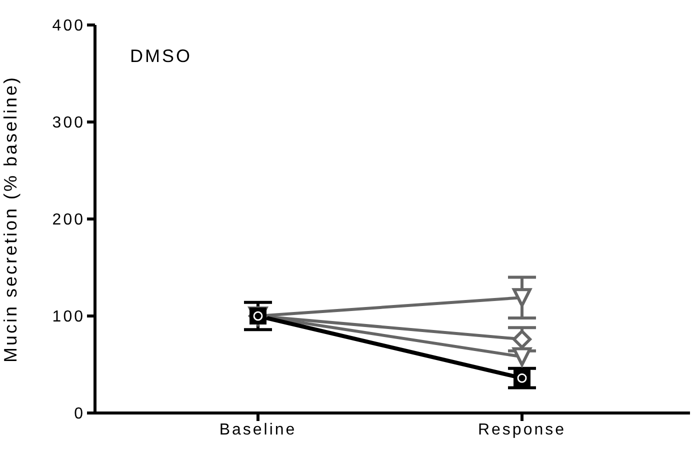 This screenshot has width=694, height=459. Describe the element at coordinates (10, 219) in the screenshot. I see `y-axis-title: Mucin secretion (% baseline)` at that location.